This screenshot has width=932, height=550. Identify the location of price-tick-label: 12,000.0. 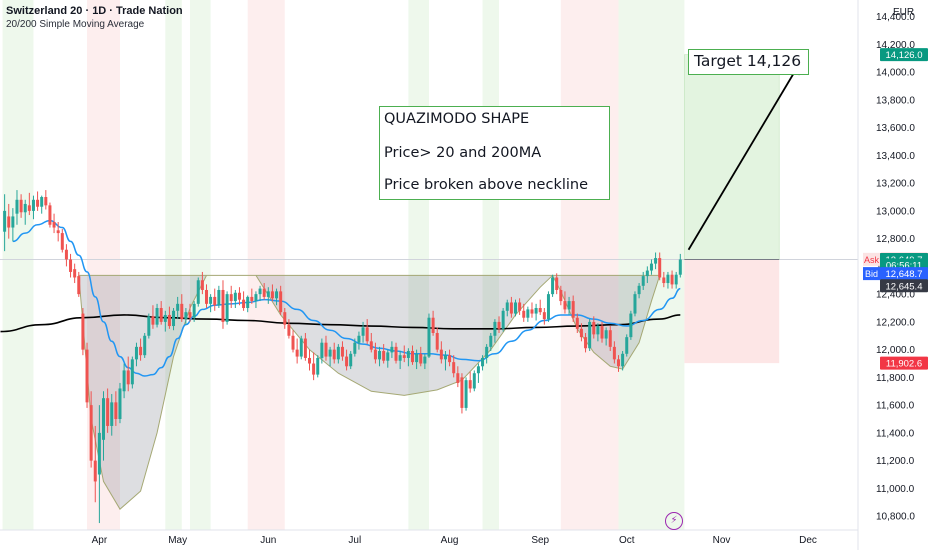
(895, 350).